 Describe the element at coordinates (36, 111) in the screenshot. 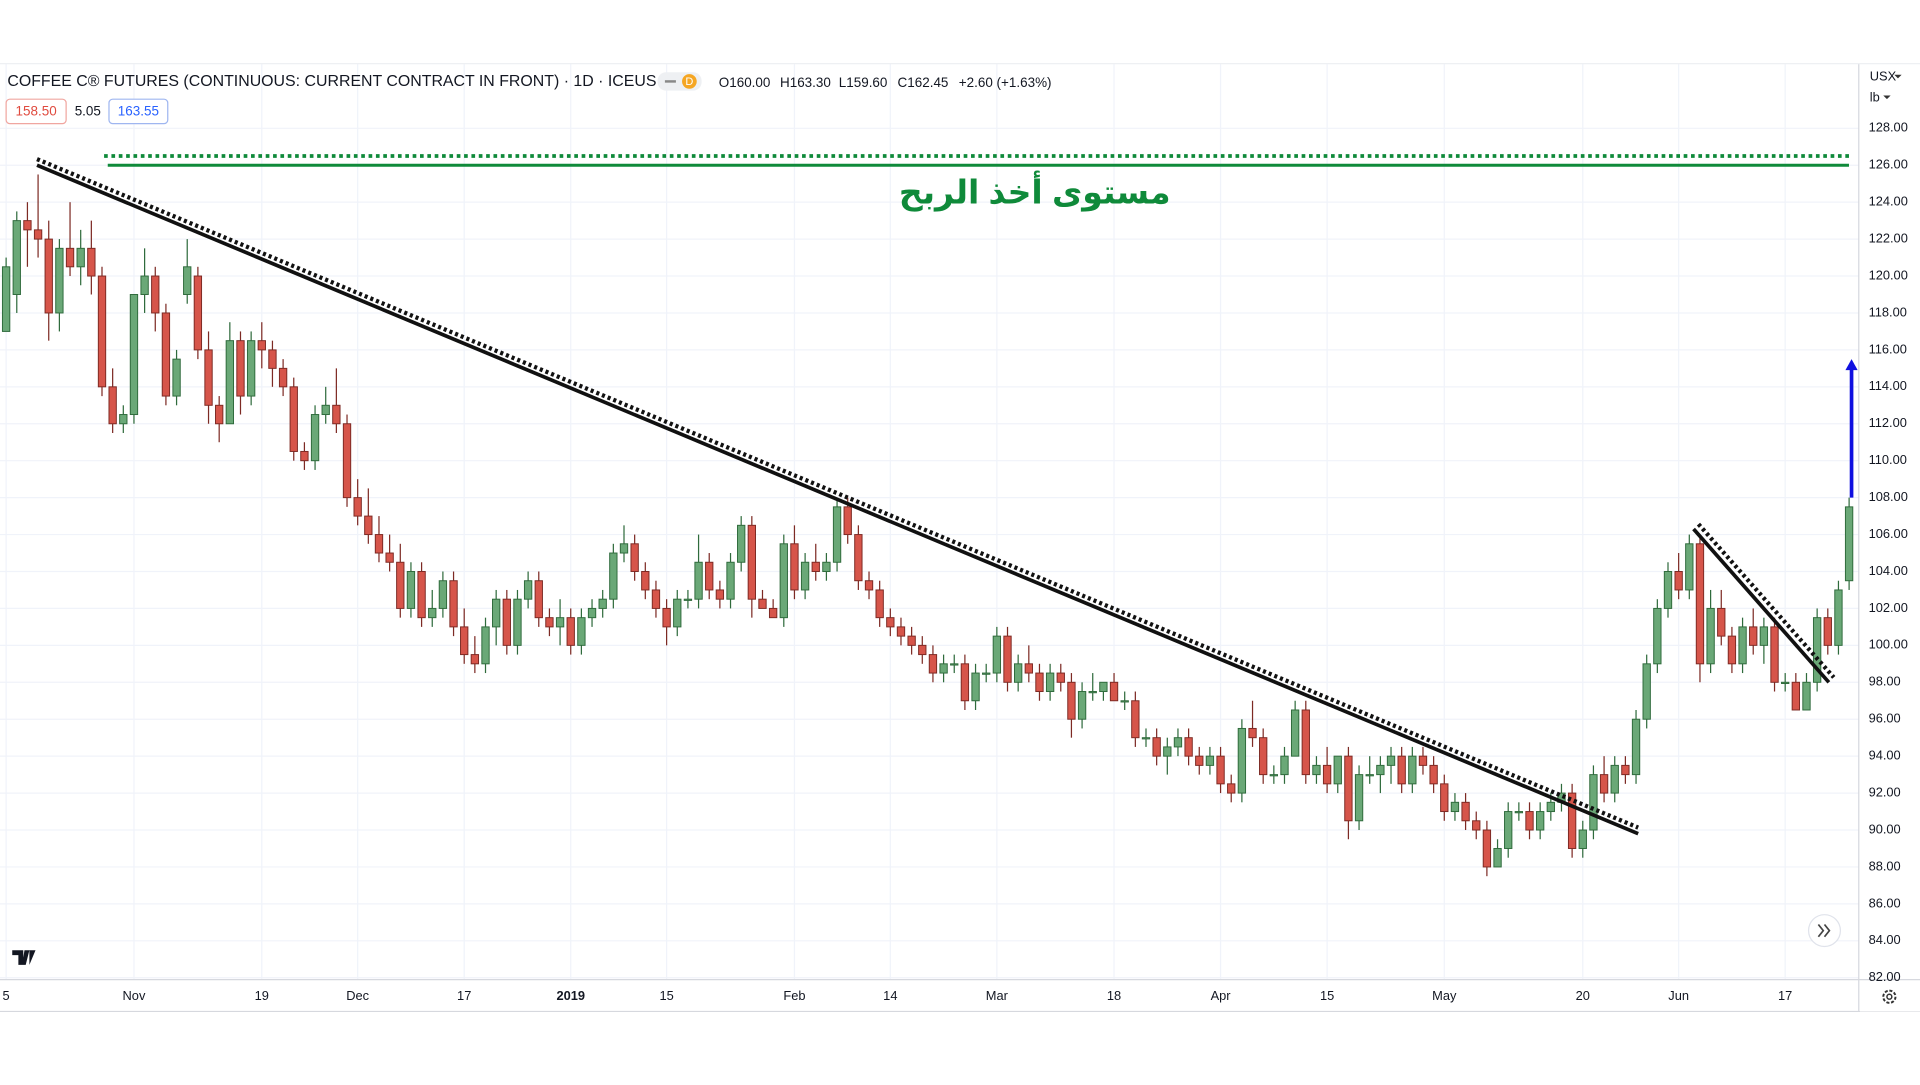

I see `bid-box` at that location.